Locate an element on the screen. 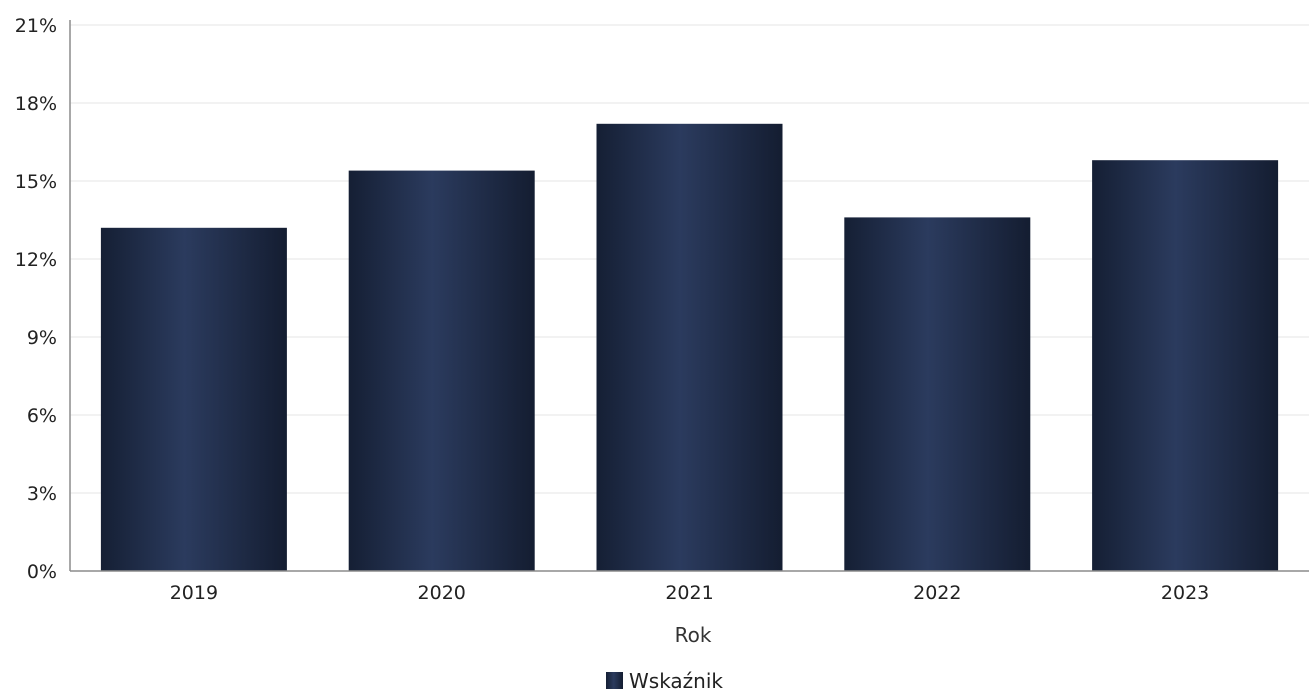 The image size is (1309, 693). x-tick-label: 2020 is located at coordinates (442, 593).